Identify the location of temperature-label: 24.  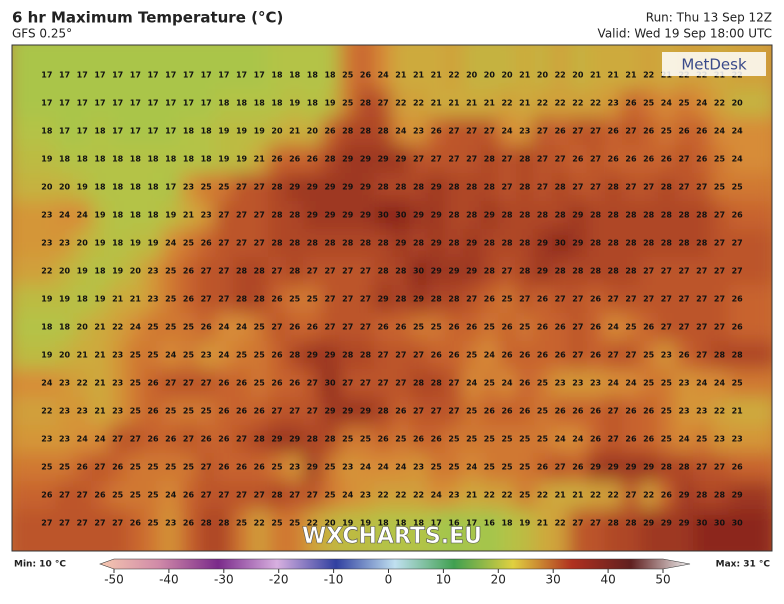
(507, 383).